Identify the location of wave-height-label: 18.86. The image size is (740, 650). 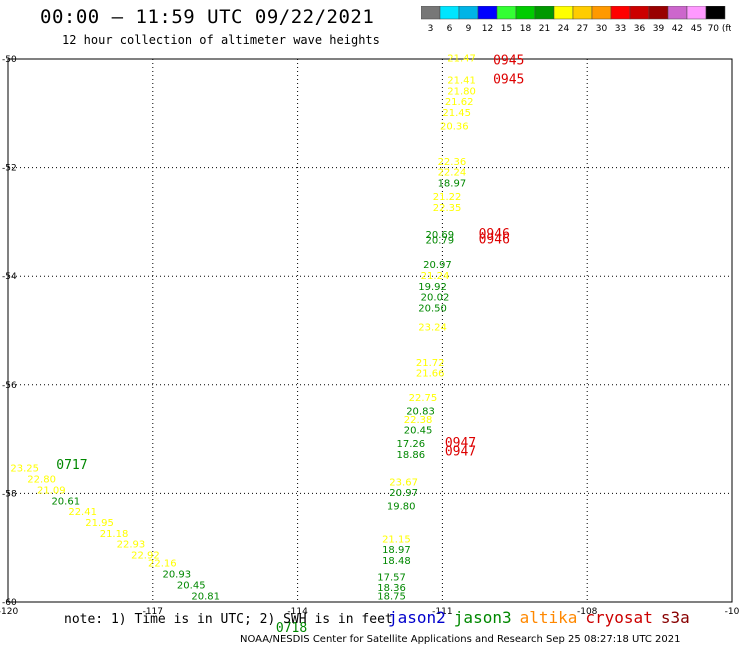
(411, 455).